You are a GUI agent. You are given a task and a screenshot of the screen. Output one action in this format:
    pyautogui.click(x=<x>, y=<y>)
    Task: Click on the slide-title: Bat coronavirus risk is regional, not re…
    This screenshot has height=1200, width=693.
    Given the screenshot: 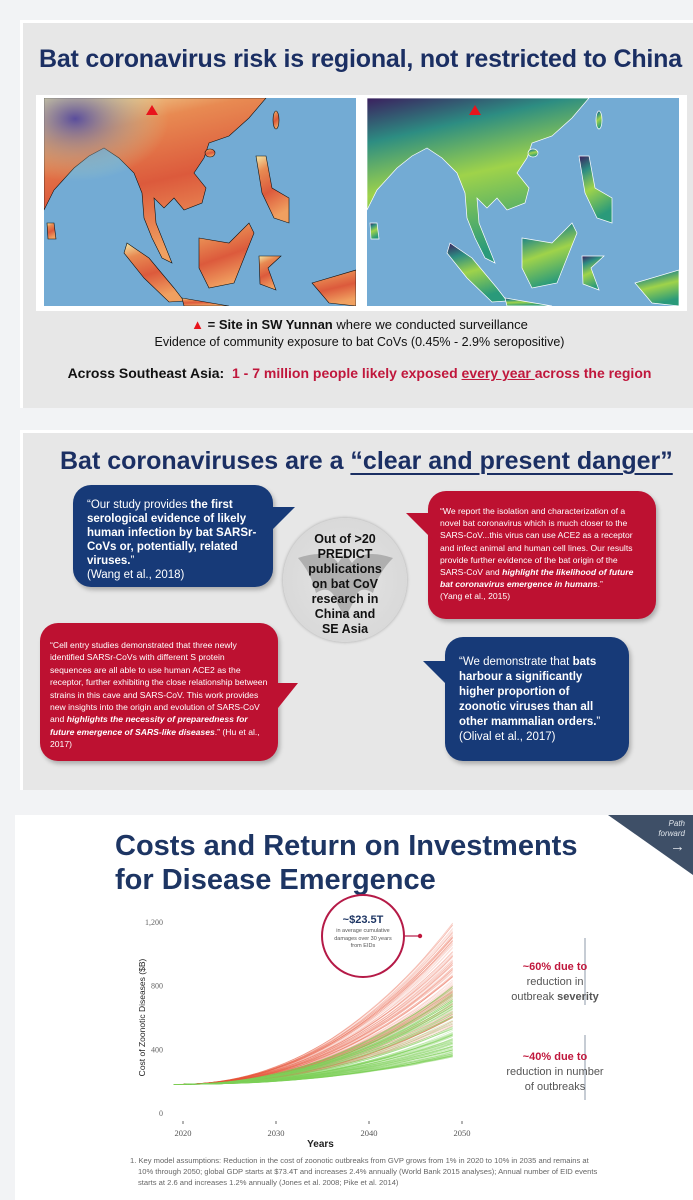 What is the action you would take?
    pyautogui.click(x=360, y=59)
    